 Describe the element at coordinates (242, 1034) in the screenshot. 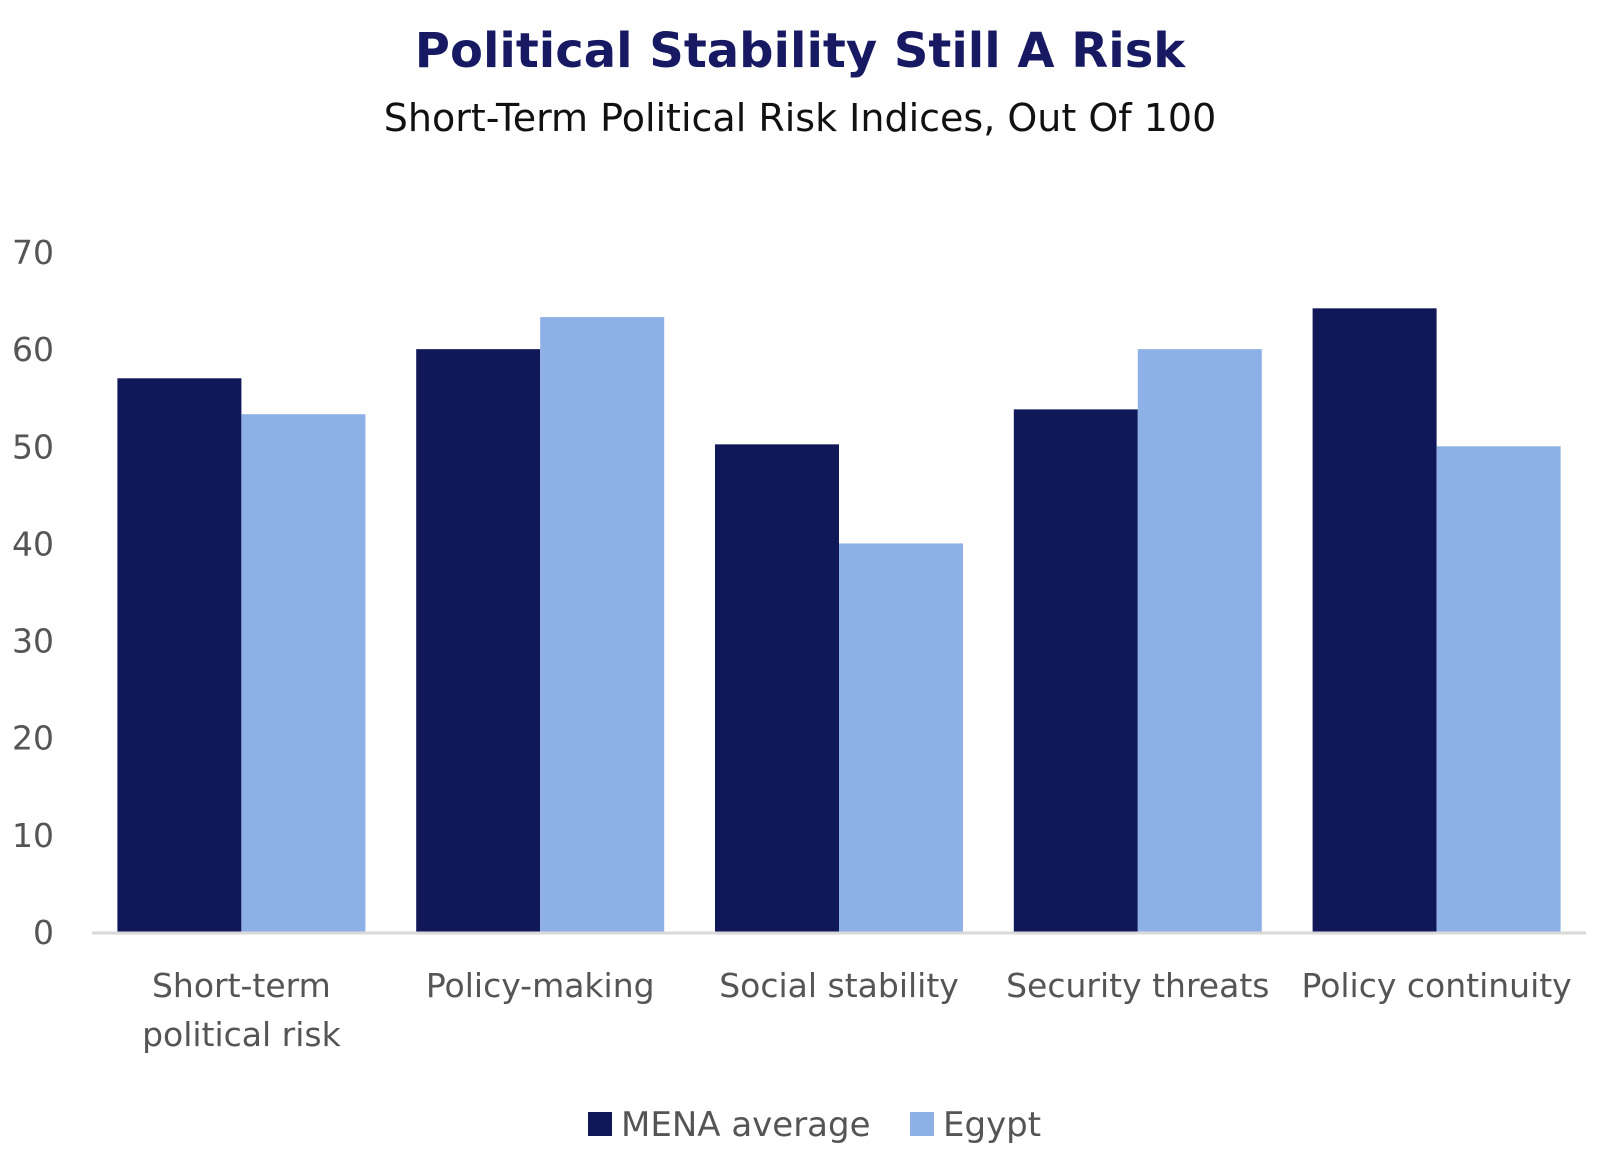

I see `x-tick-label: political risk` at that location.